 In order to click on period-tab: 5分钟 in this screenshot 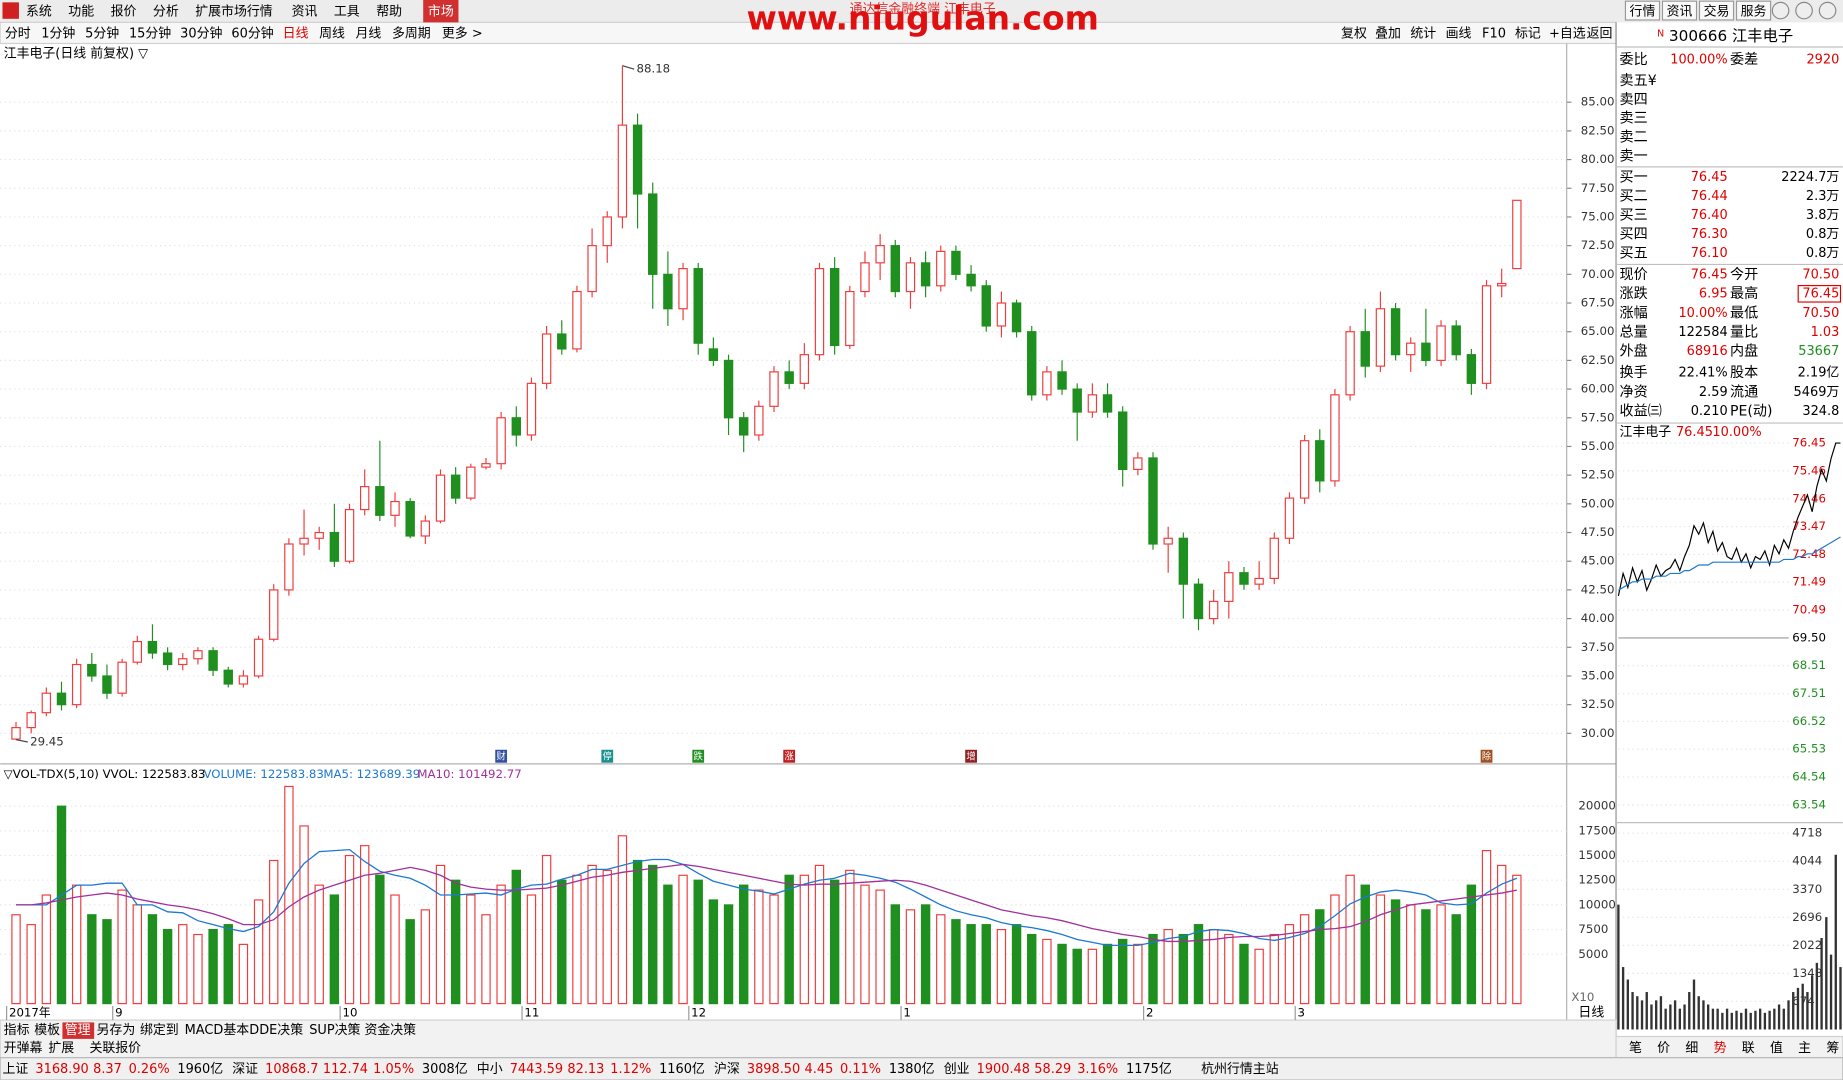, I will do `click(102, 34)`.